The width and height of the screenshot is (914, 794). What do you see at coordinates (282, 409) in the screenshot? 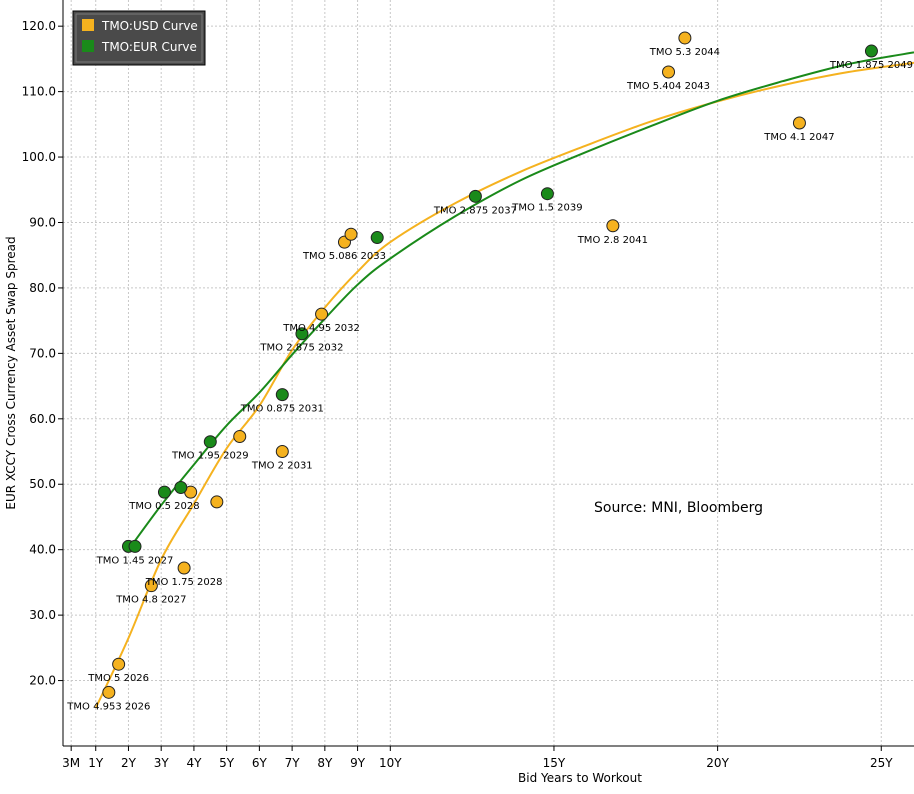
I see `point-label: TMO 0.875 2031` at bounding box center [282, 409].